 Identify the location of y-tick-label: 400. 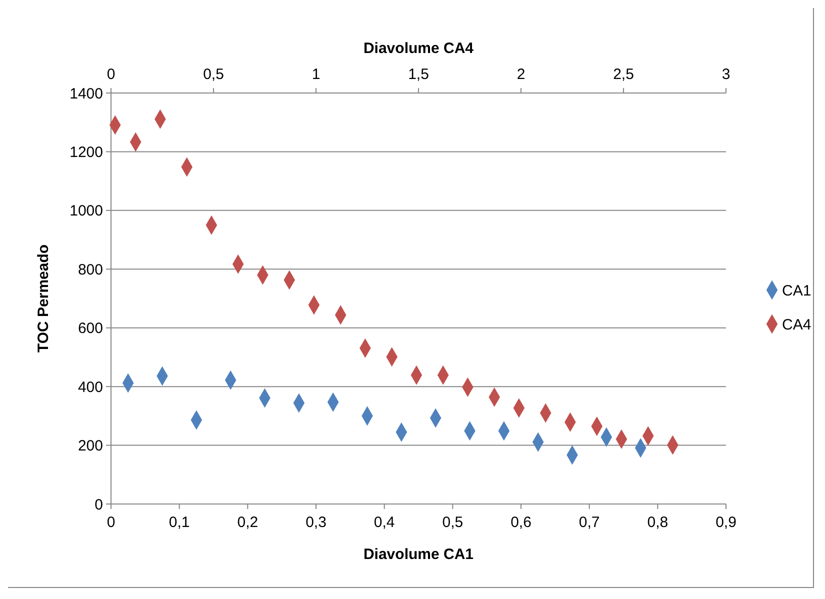
(90, 387).